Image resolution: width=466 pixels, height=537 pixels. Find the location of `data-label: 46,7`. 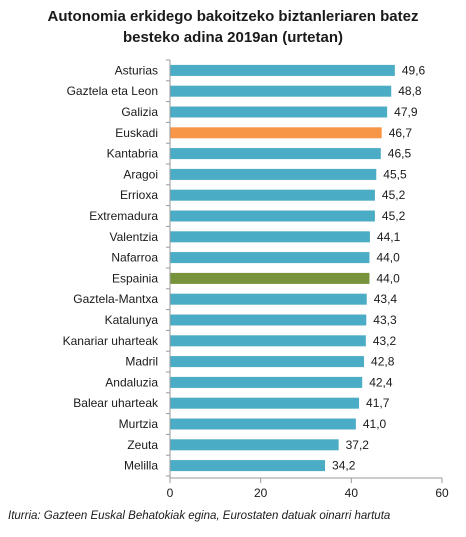

data-label: 46,7 is located at coordinates (401, 133).